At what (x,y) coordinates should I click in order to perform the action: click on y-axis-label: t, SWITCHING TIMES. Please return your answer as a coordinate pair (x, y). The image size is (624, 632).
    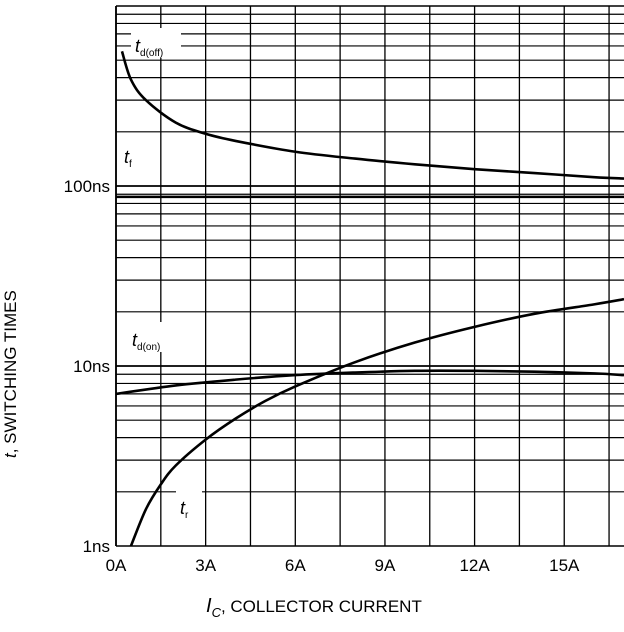
    Looking at the image, I should click on (10, 374).